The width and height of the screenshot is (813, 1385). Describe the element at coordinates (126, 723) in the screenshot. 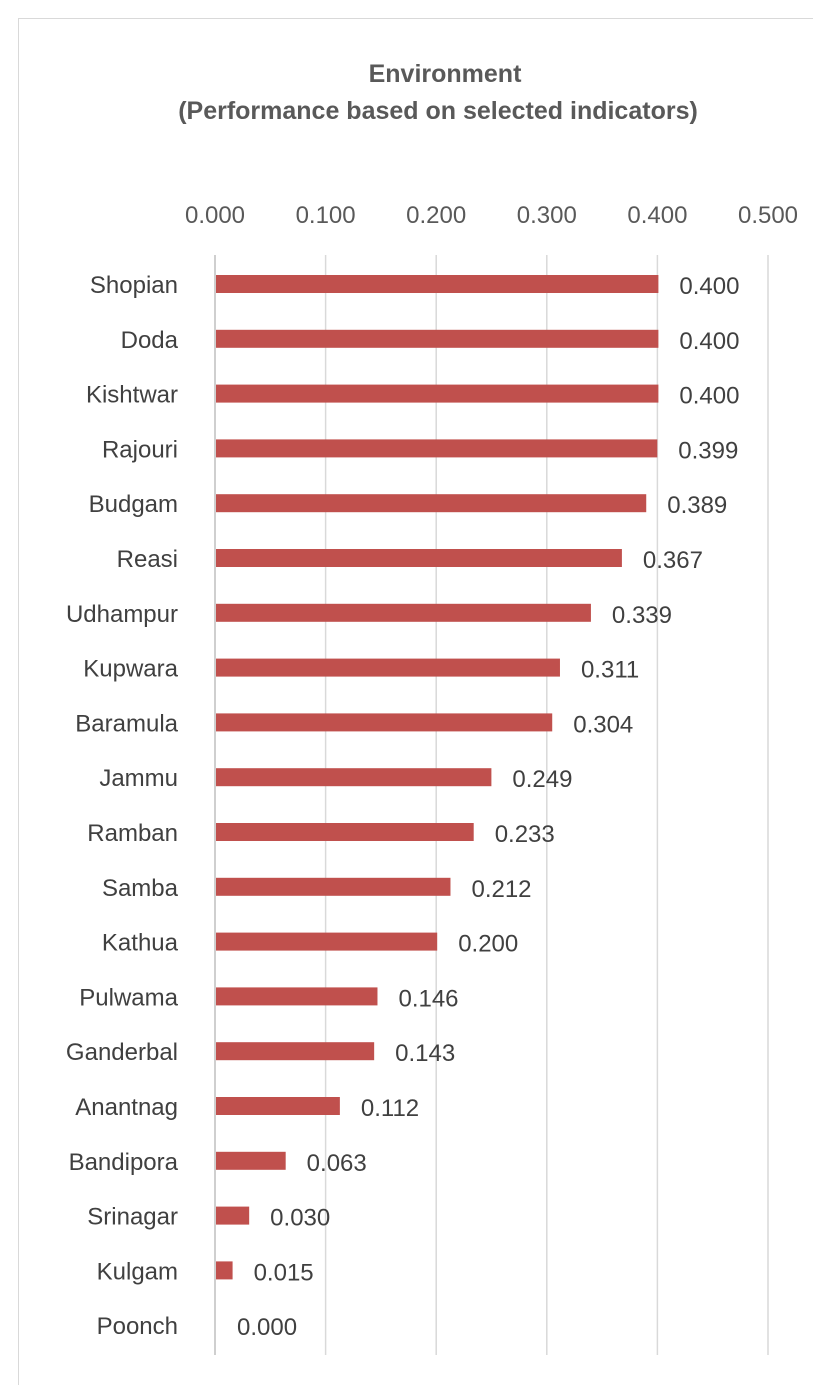

I see `category-label: Baramula` at that location.